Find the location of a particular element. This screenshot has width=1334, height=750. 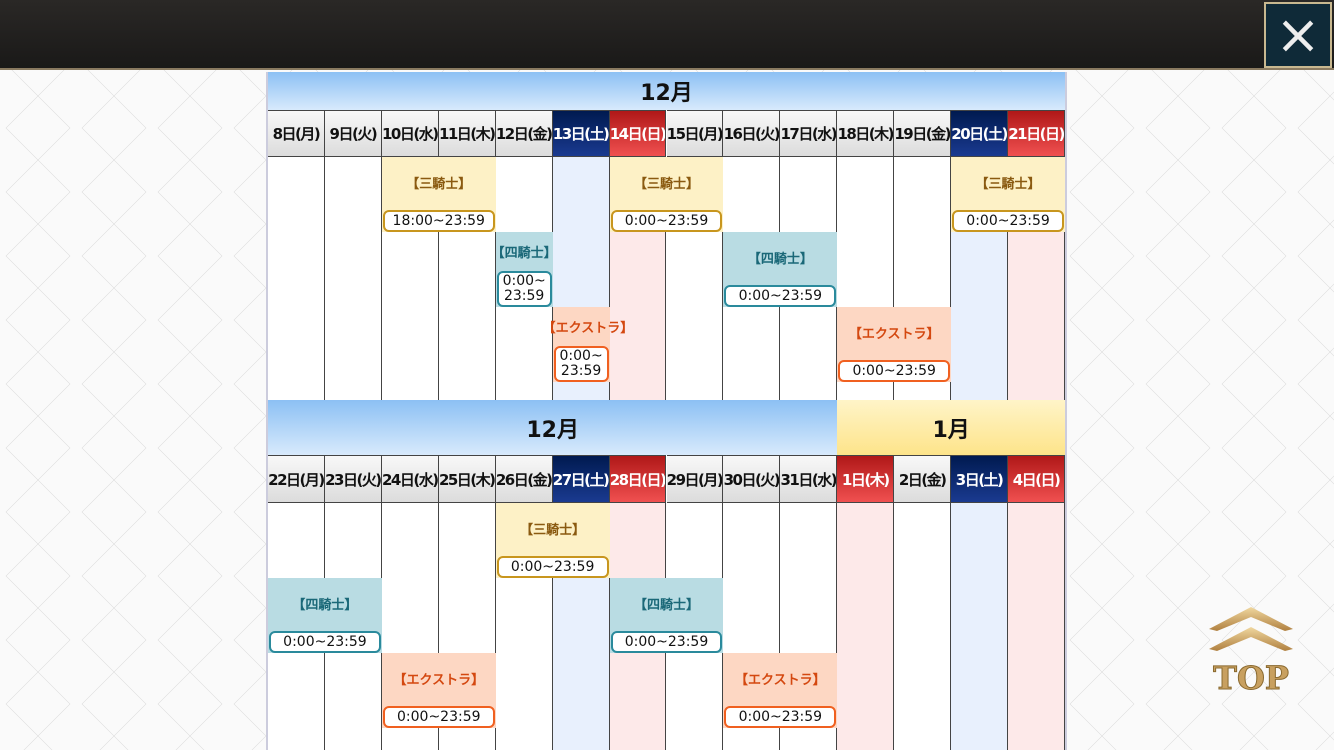

day-header: 11日(木) is located at coordinates (467, 133).